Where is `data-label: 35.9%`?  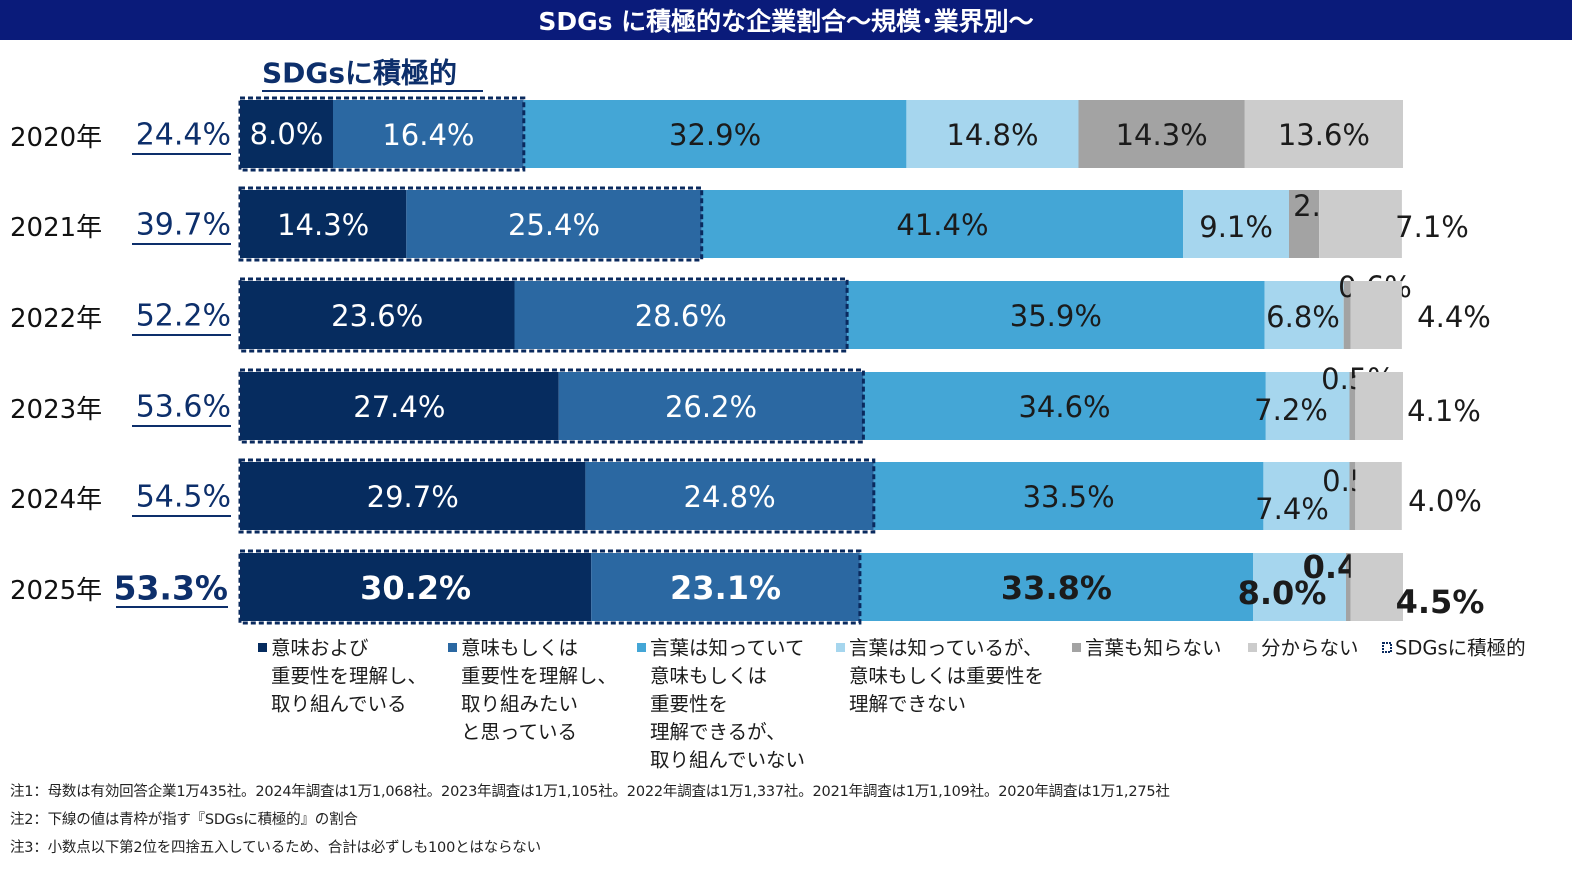 data-label: 35.9% is located at coordinates (1056, 316).